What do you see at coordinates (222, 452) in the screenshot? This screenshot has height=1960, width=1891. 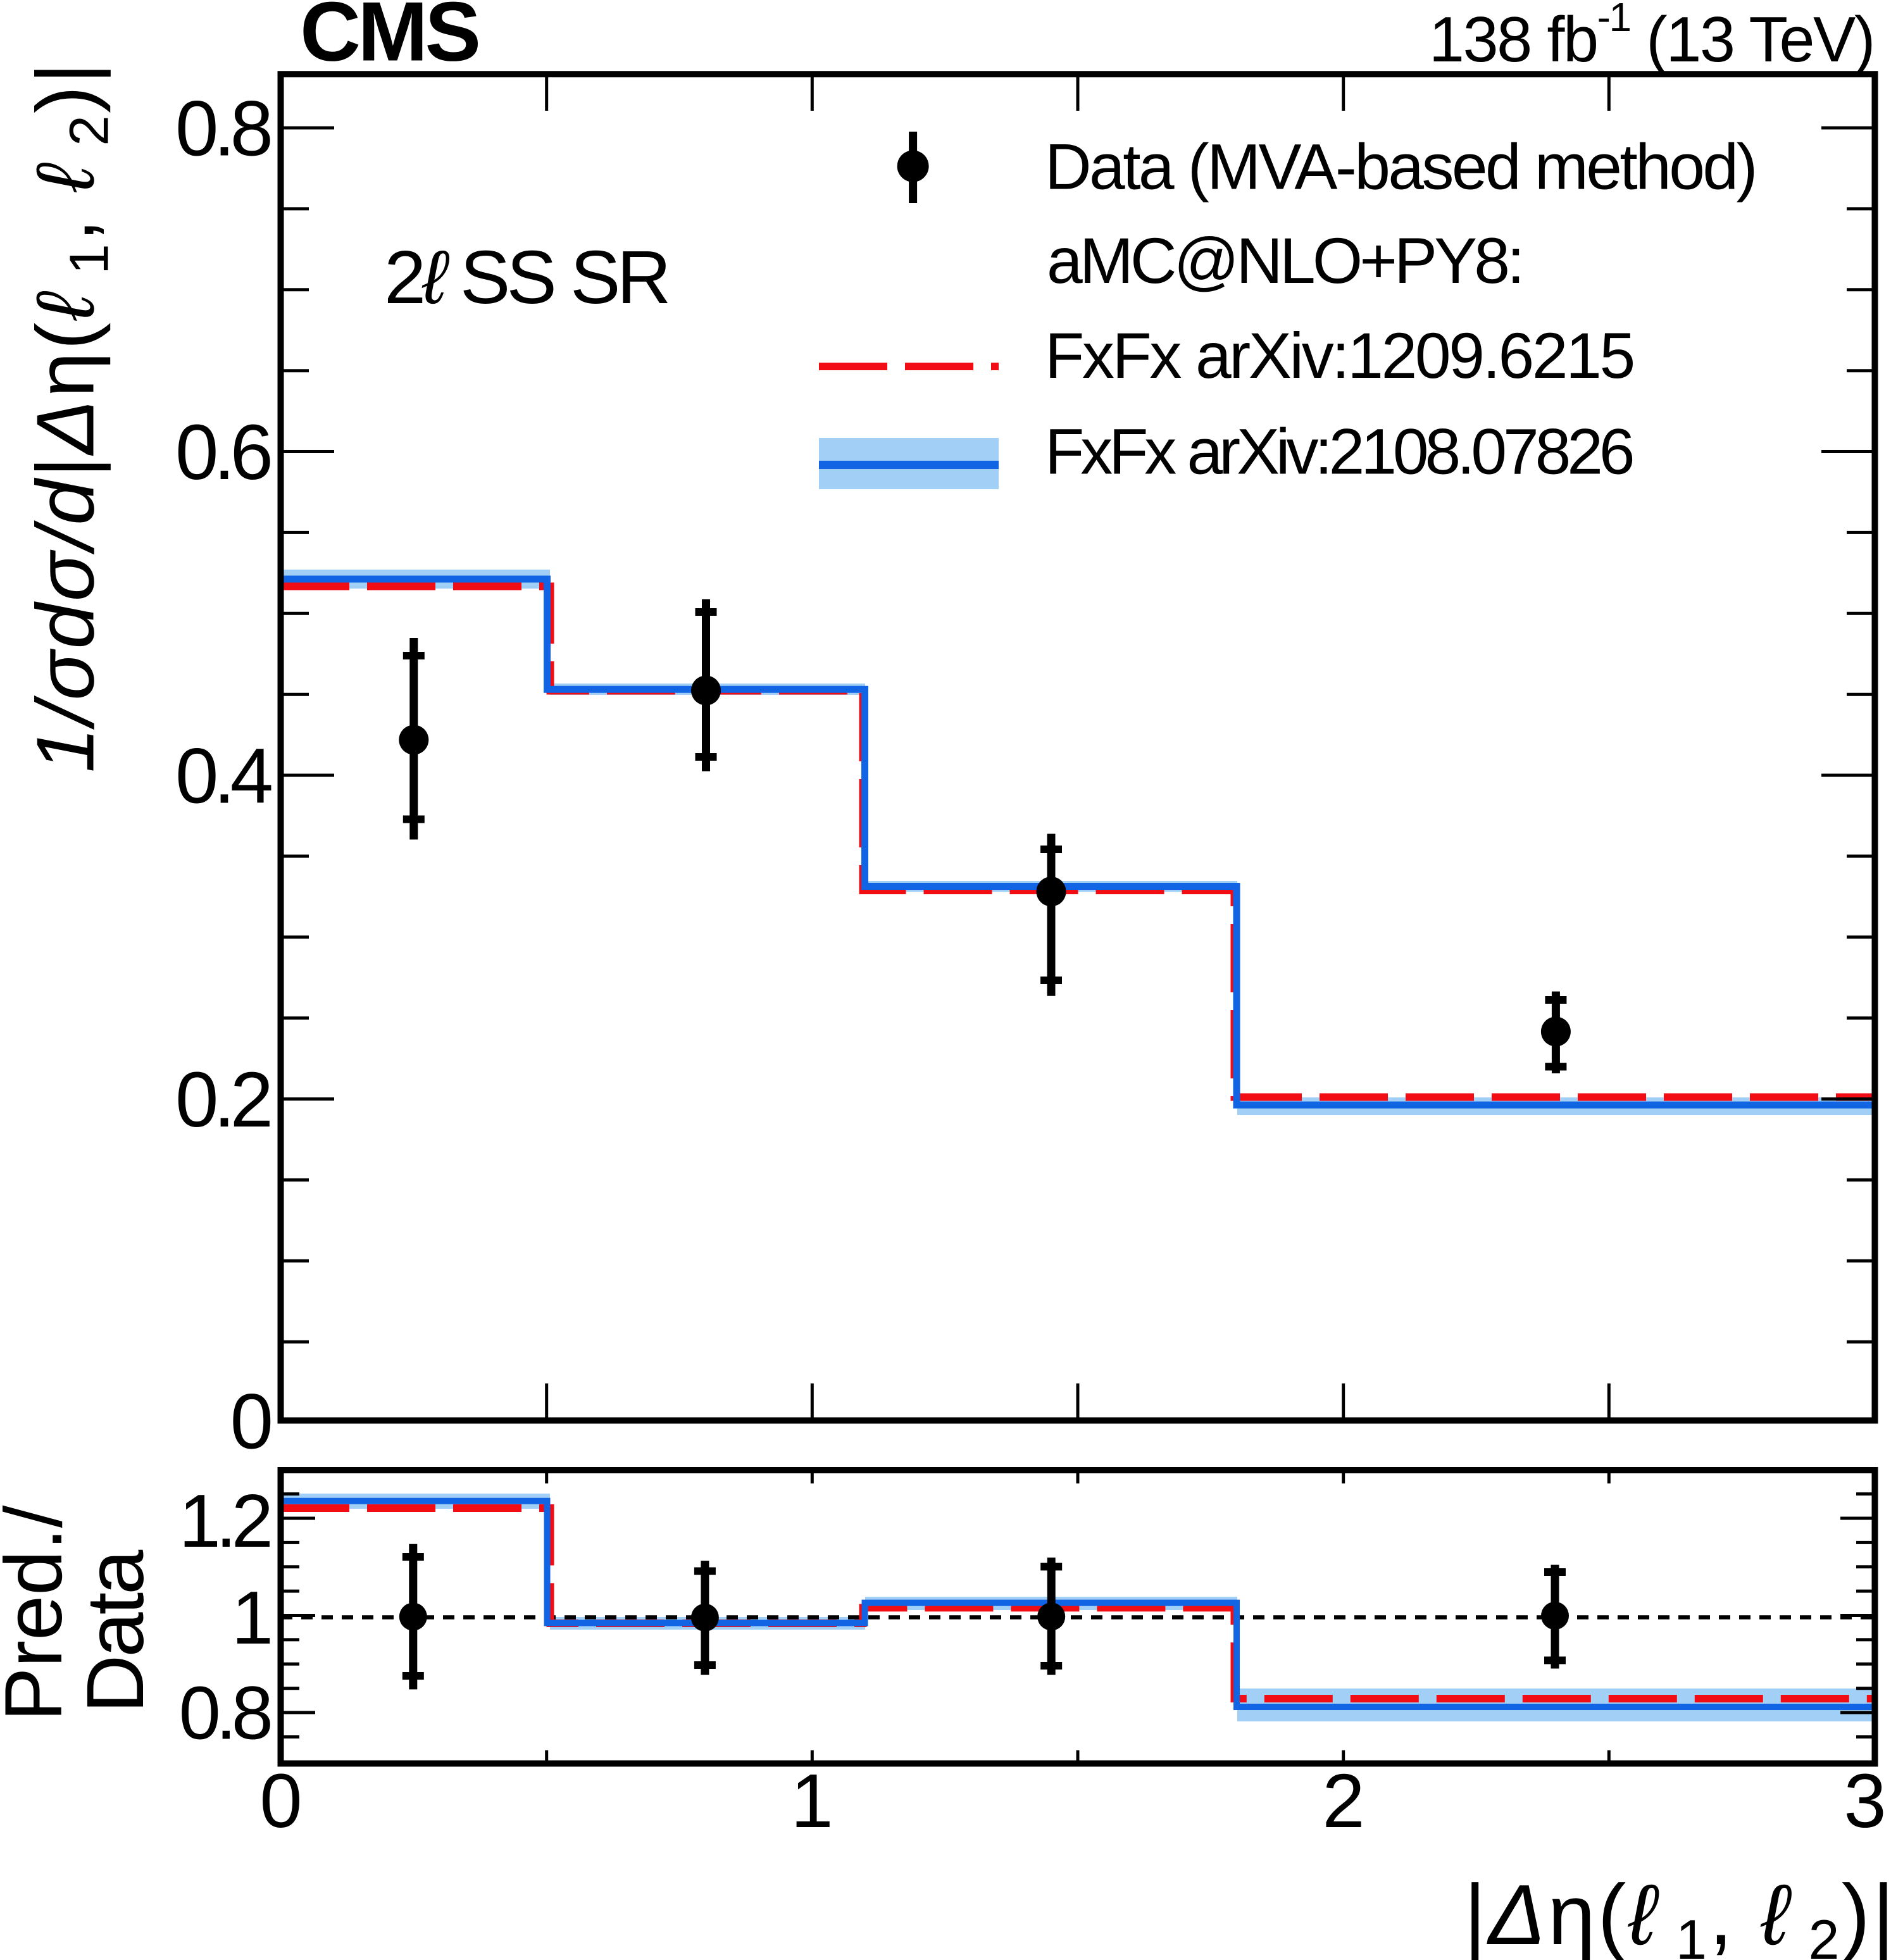 I see `svg-text: 0.6` at bounding box center [222, 452].